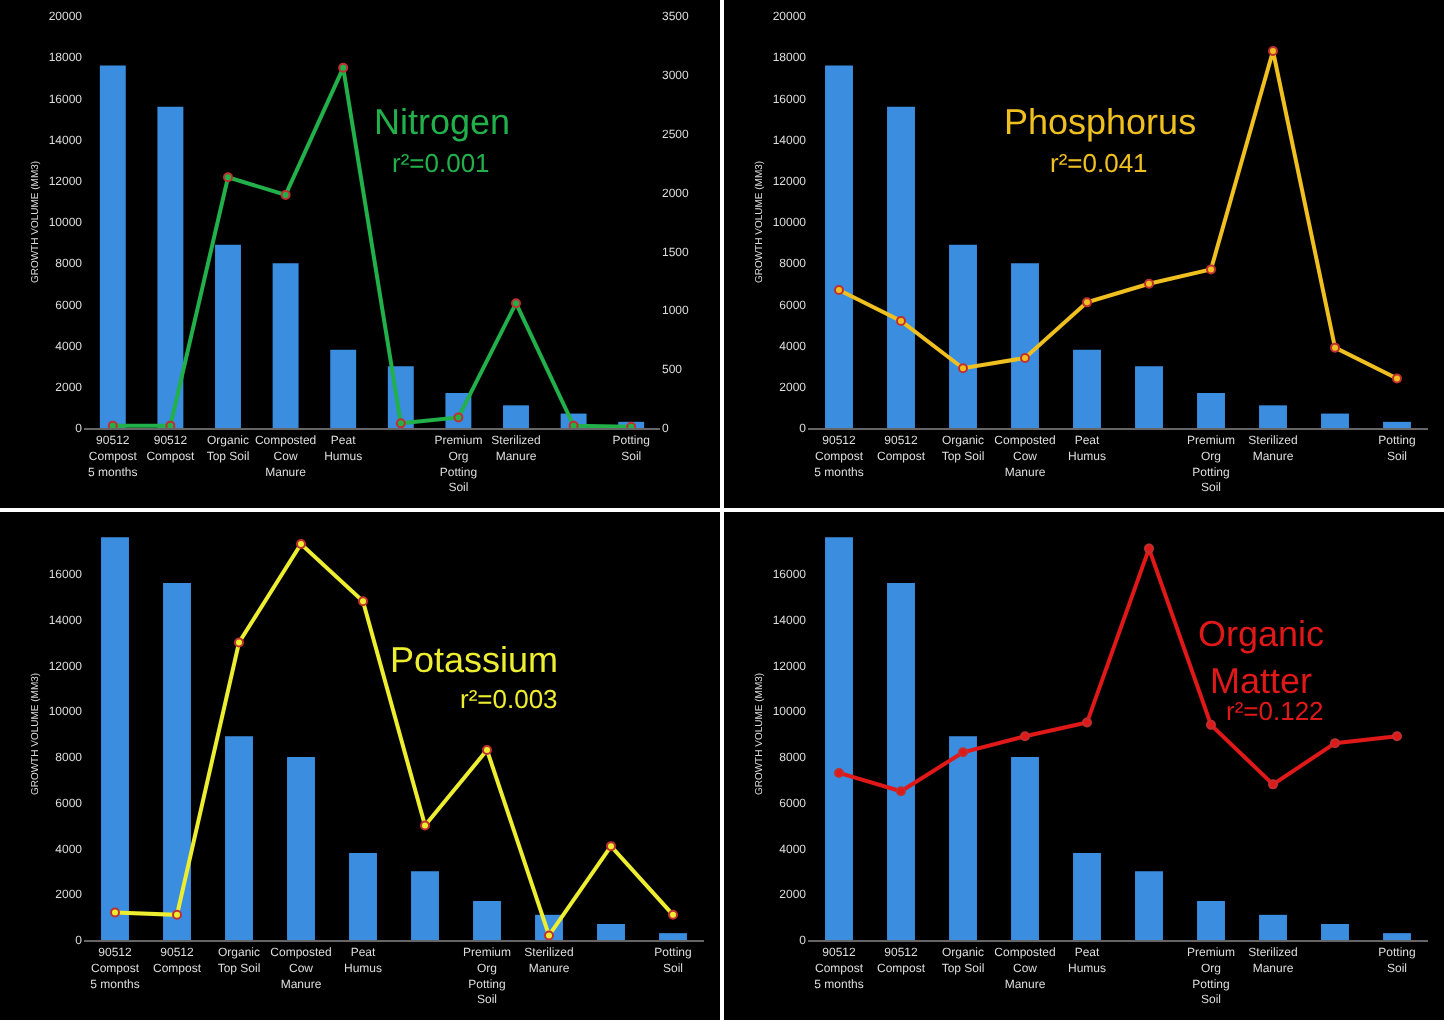 This screenshot has width=1448, height=1026. Describe the element at coordinates (1100, 122) in the screenshot. I see `series-label: Phosphorus` at that location.